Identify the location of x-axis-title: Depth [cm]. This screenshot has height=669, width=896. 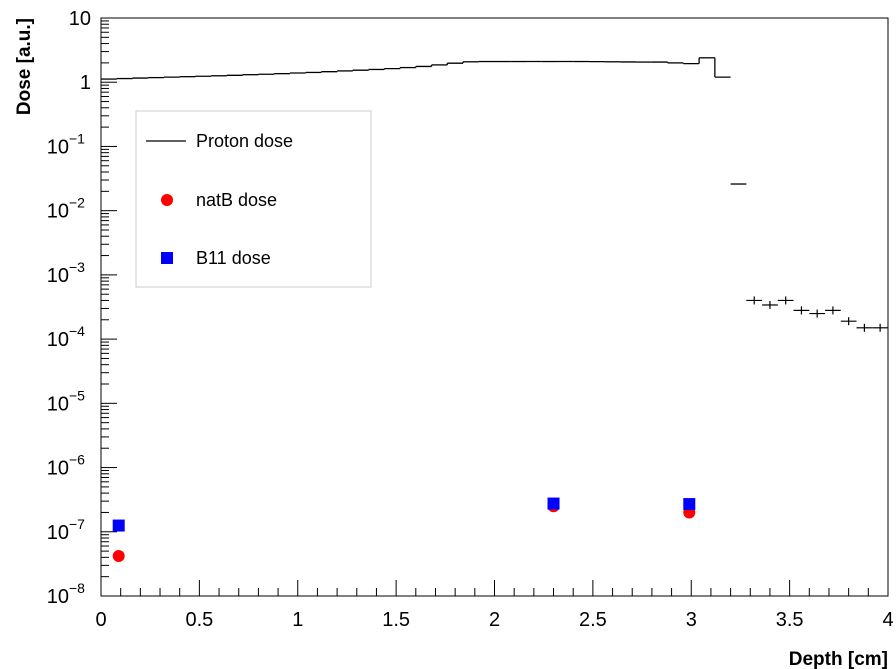
(838, 659).